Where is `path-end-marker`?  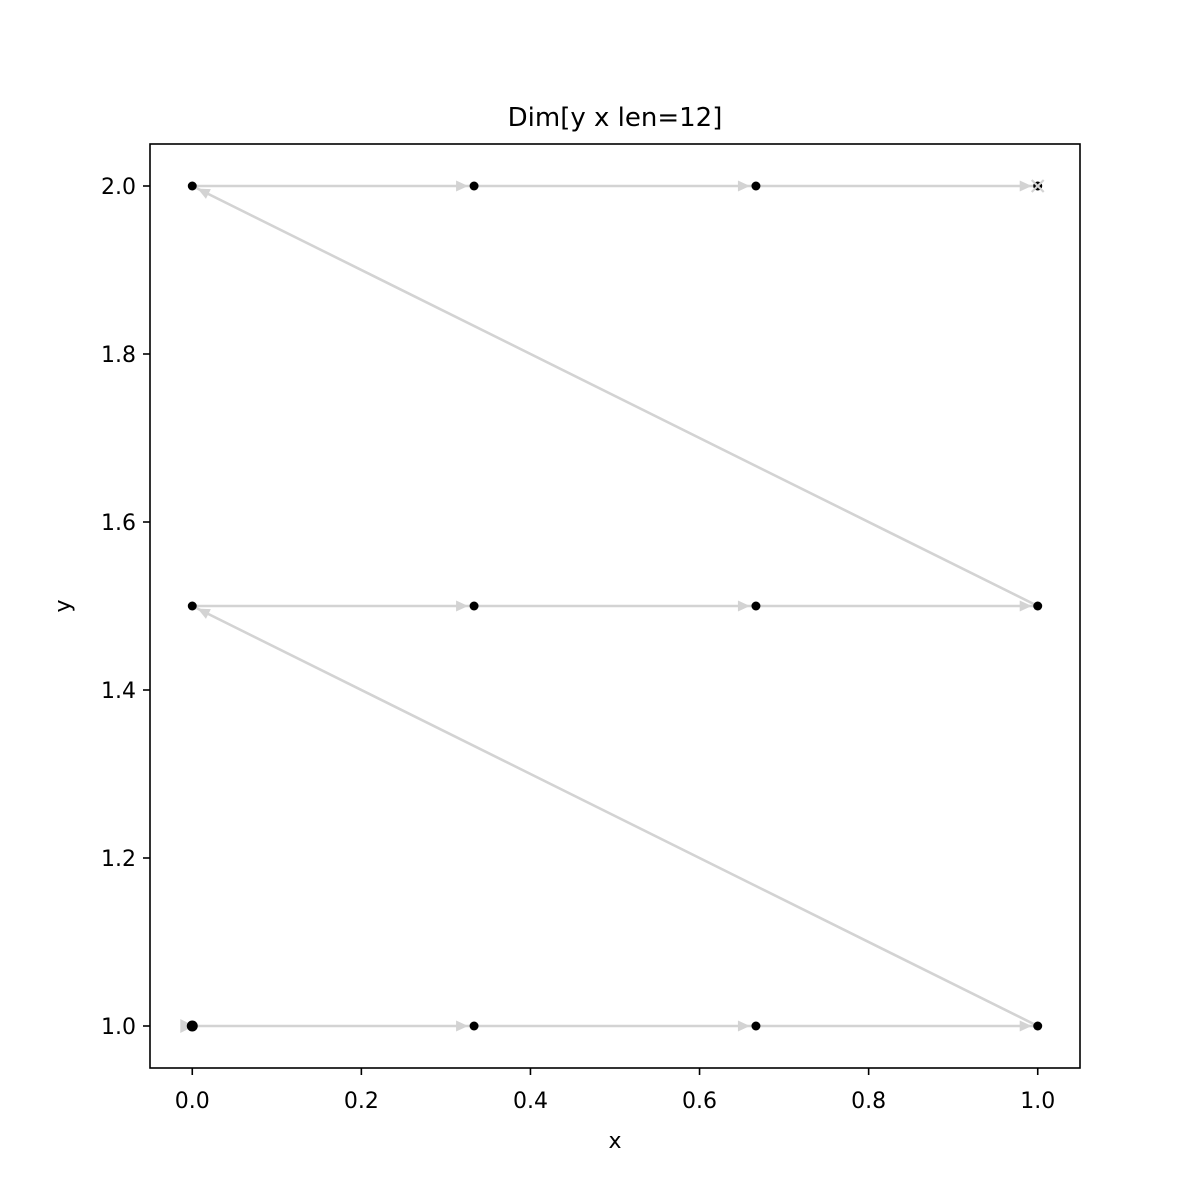 path-end-marker is located at coordinates (1037, 186).